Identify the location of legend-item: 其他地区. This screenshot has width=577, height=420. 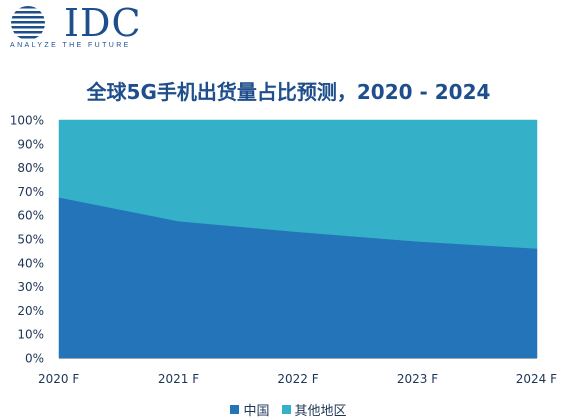
(314, 409).